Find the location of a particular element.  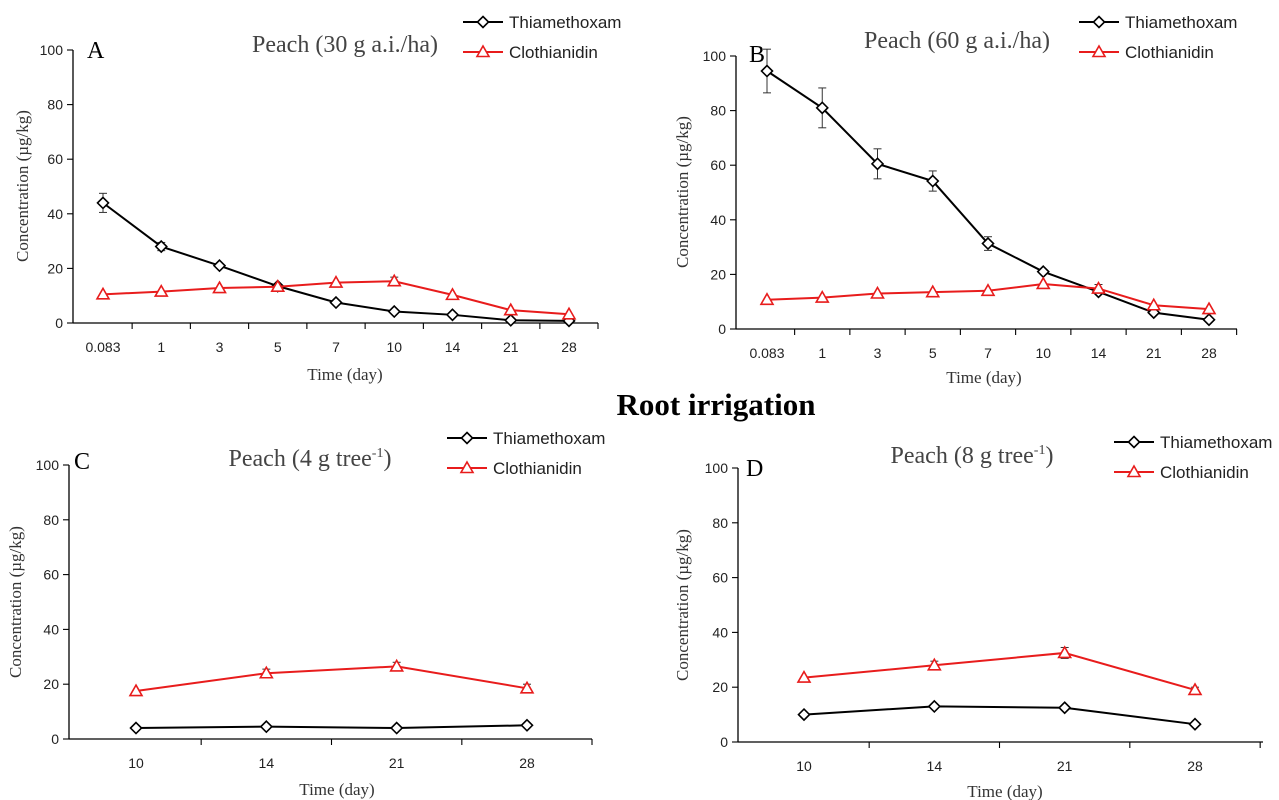

panel-letter: A is located at coordinates (96, 51).